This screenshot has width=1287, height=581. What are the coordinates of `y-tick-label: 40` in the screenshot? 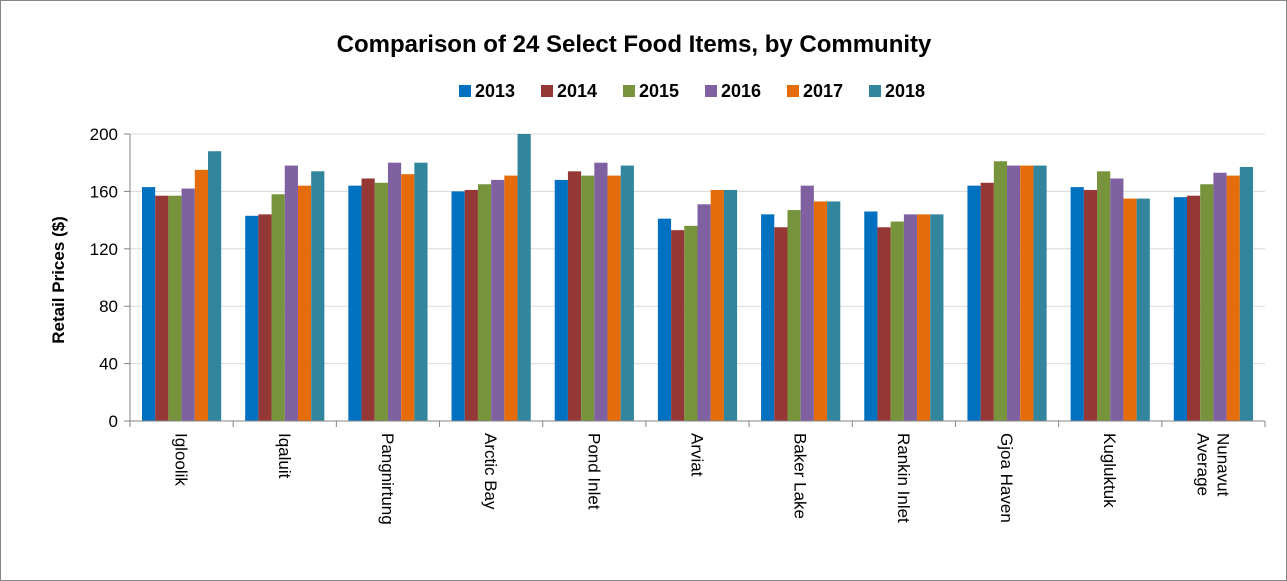 It's located at (108, 364).